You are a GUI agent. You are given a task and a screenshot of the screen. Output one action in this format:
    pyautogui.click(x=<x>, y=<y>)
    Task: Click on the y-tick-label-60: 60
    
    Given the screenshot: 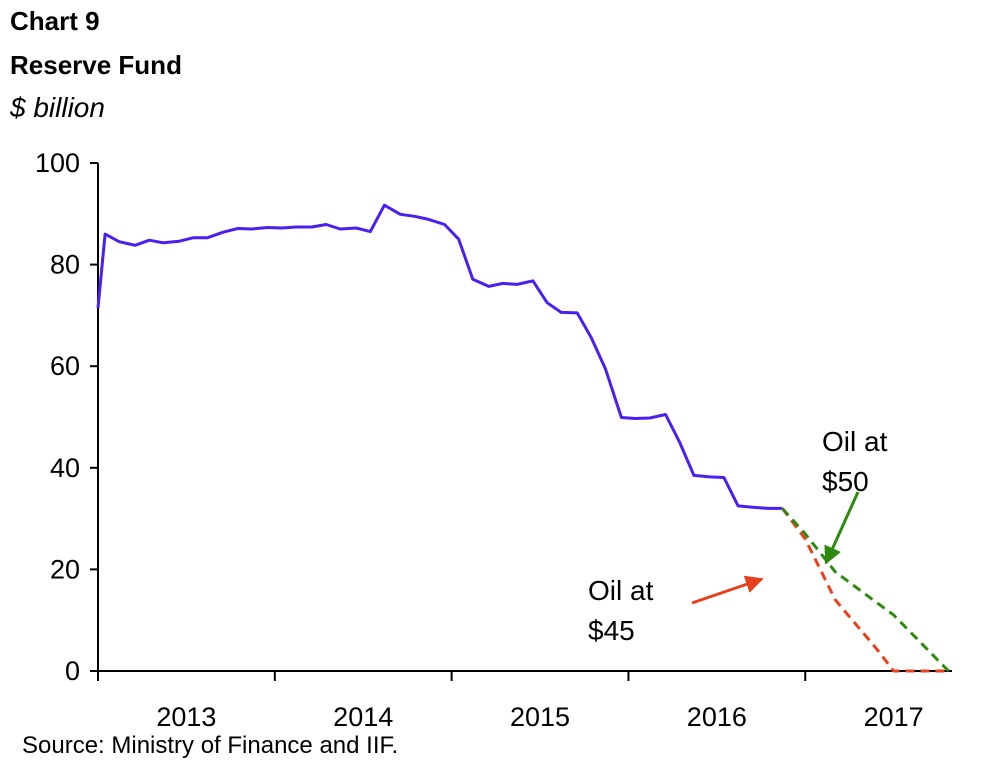 What is the action you would take?
    pyautogui.click(x=65, y=366)
    